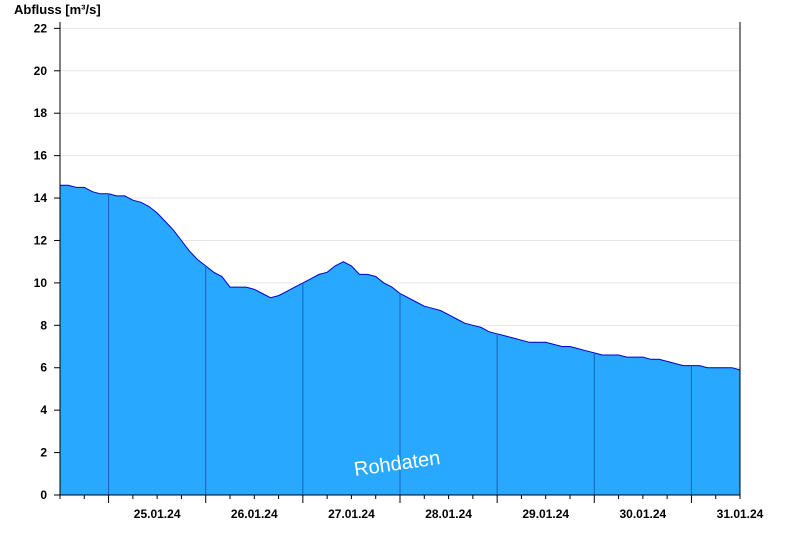  I want to click on y-tick-label: 12, so click(41, 240).